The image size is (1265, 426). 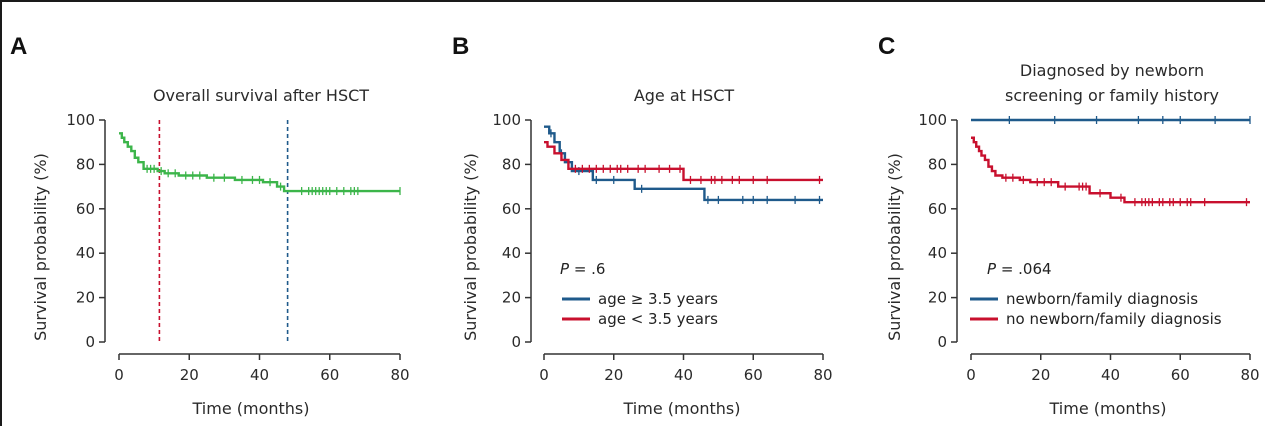 I want to click on panel-c-y-tick-label: 0, so click(x=942, y=342).